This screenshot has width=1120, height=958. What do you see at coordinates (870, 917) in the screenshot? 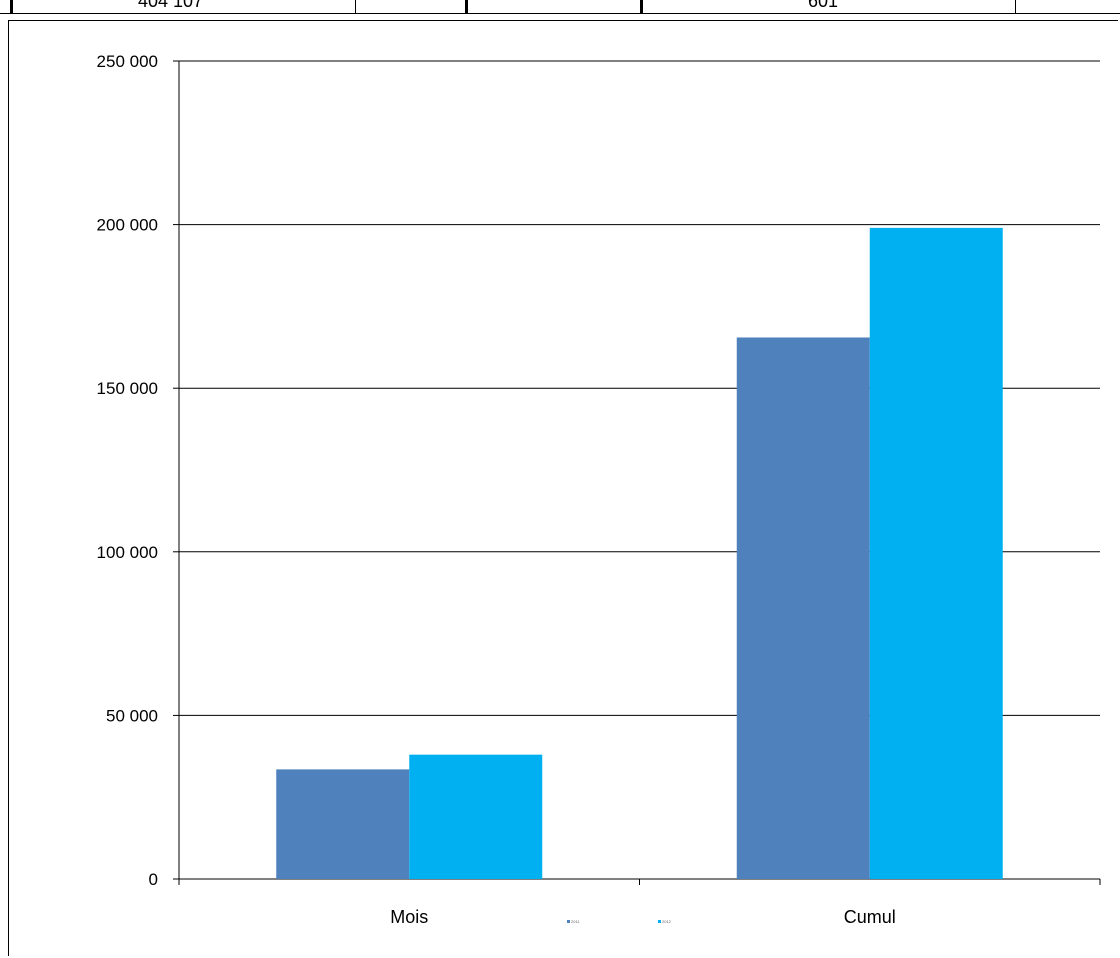
I see `x-category-label: Cumul` at bounding box center [870, 917].